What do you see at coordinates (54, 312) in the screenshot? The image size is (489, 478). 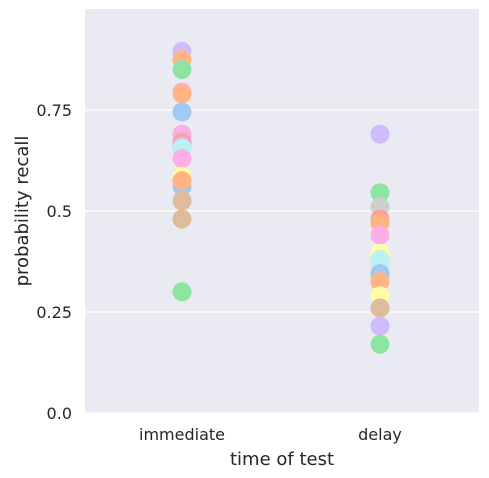 I see `y-tick-label: 0.25` at bounding box center [54, 312].